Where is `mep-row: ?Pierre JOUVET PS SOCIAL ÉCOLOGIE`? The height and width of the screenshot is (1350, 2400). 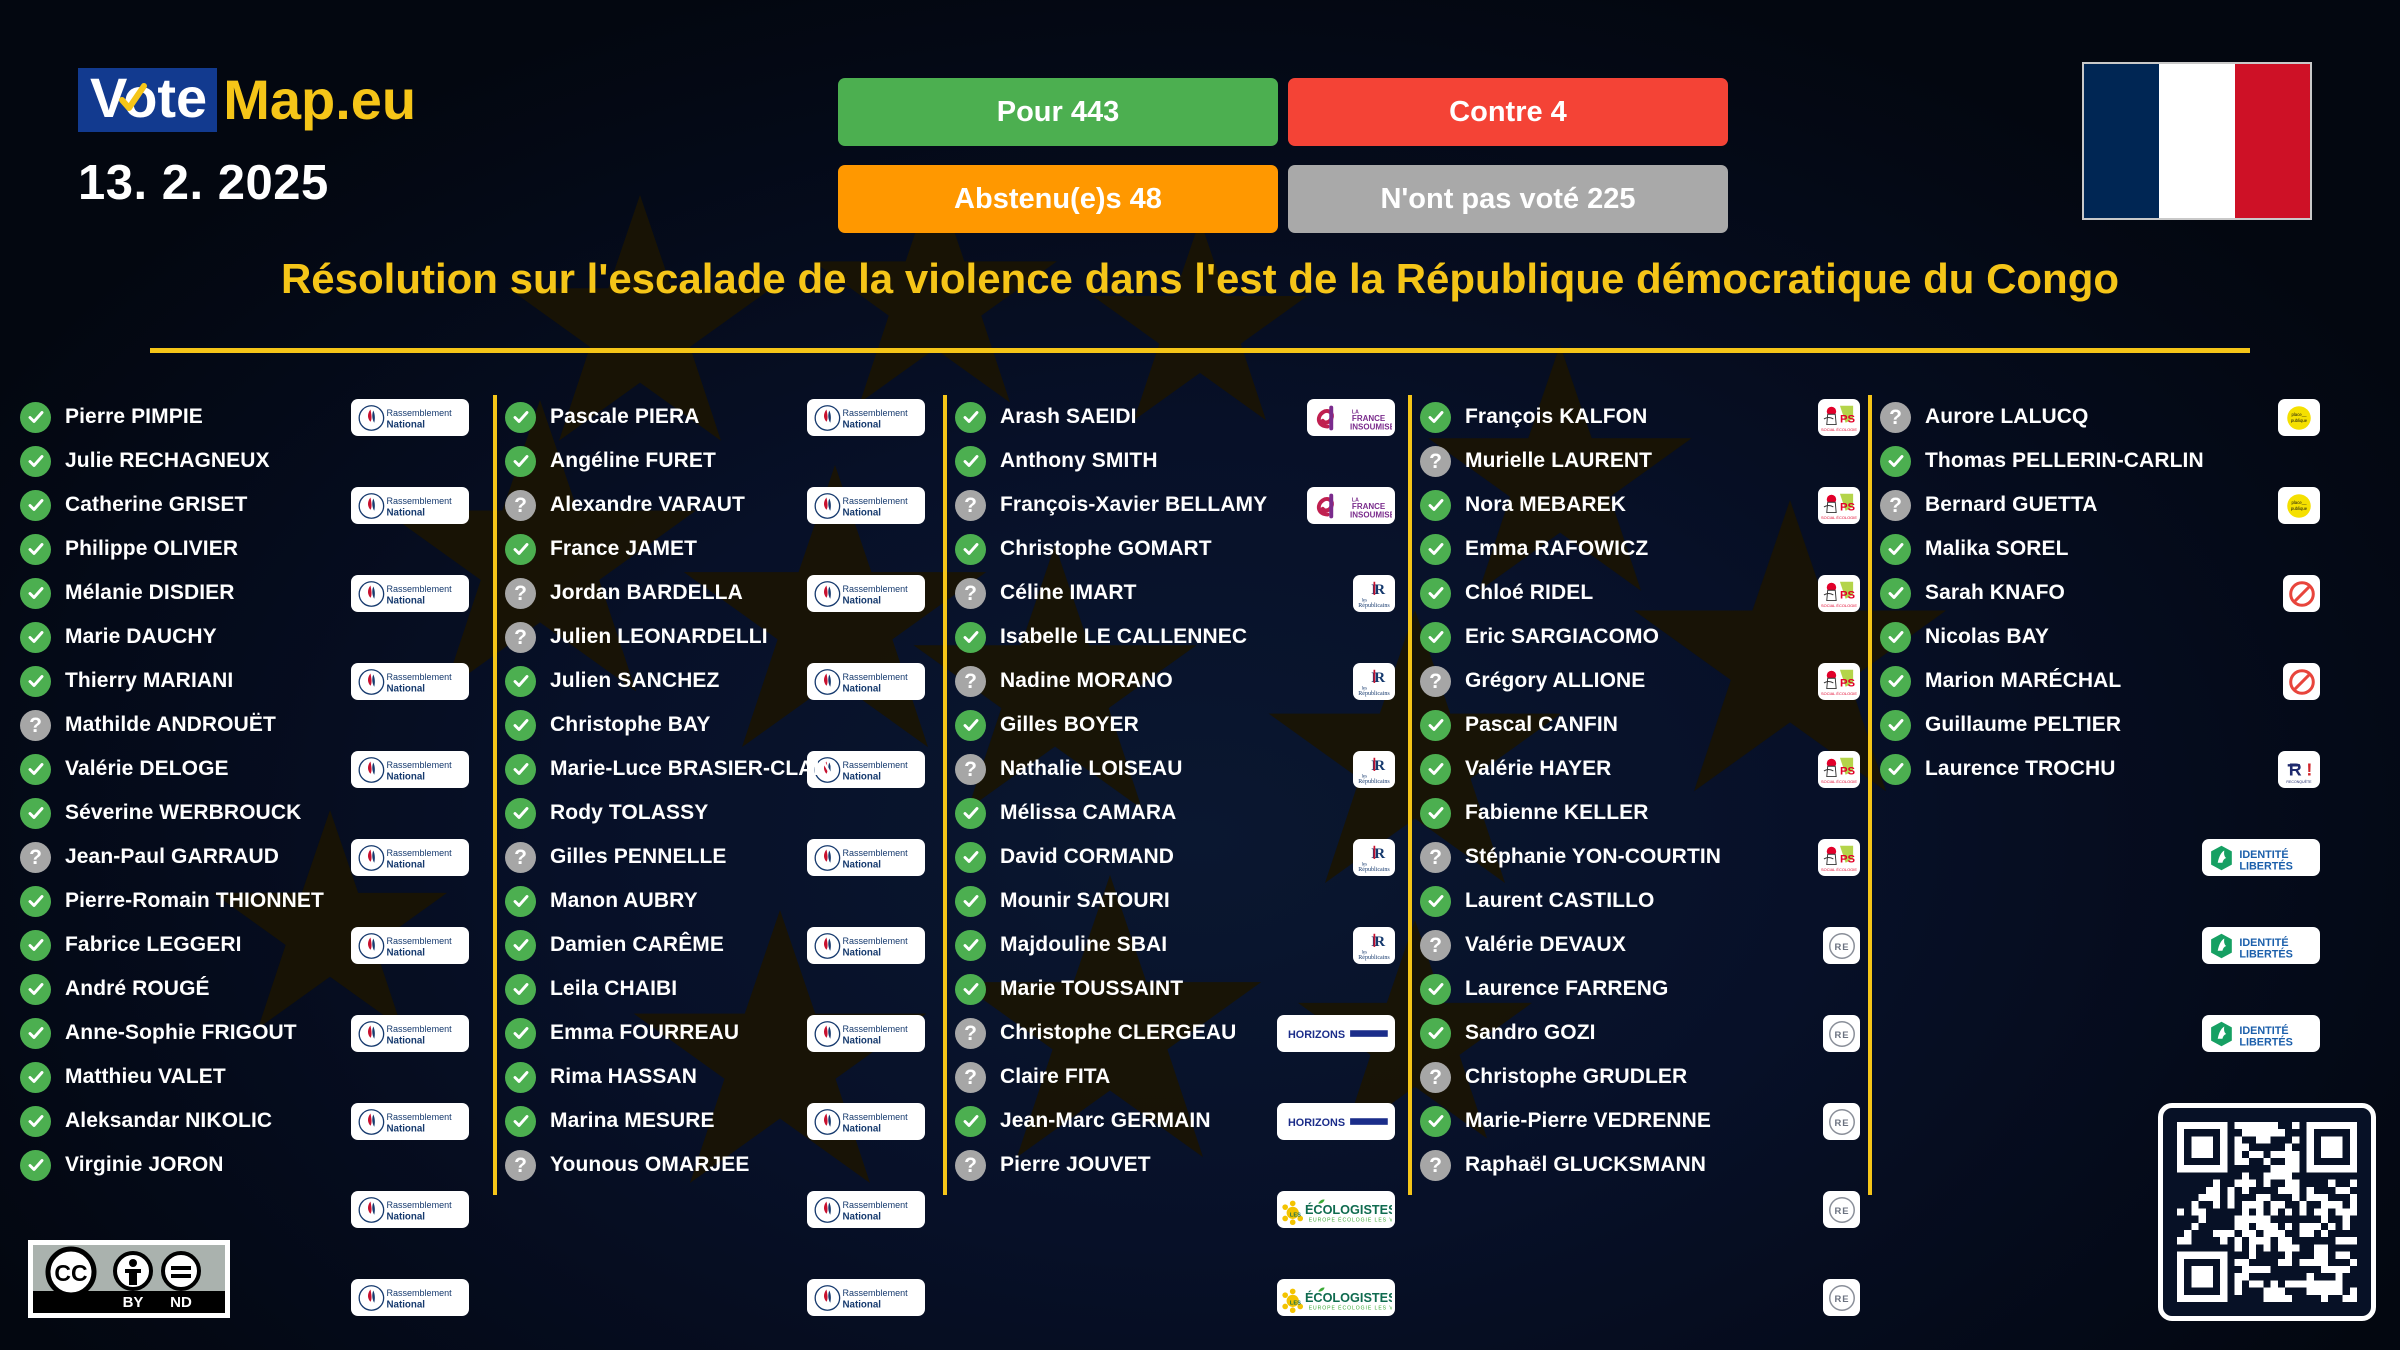
mep-row: ?Pierre JOUVET PS SOCIAL ÉCOLOGIE is located at coordinates (1175, 1165).